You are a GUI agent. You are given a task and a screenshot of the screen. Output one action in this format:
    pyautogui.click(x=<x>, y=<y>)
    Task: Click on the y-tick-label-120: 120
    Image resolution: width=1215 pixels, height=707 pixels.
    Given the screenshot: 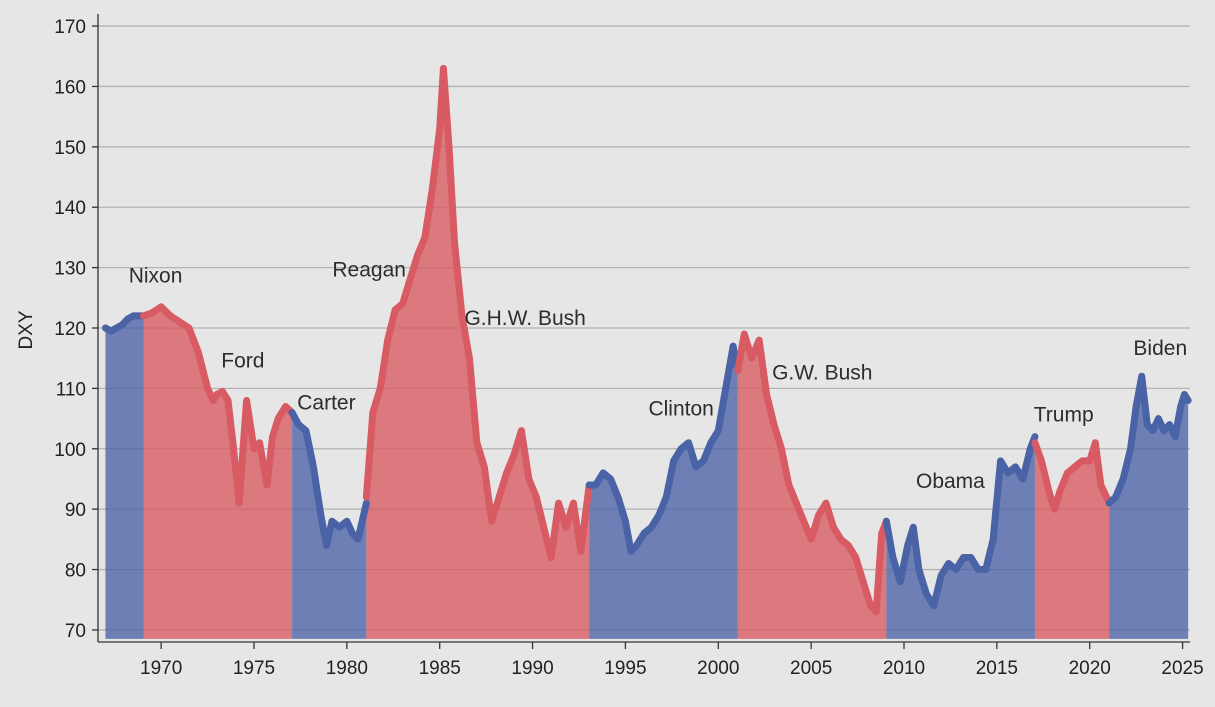 What is the action you would take?
    pyautogui.click(x=70, y=329)
    